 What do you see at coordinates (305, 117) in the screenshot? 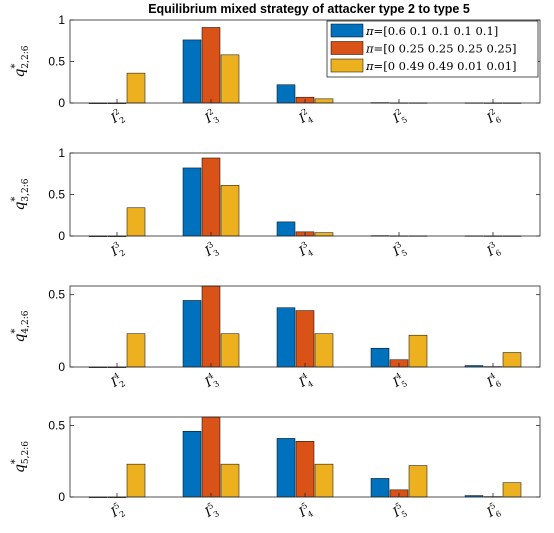
I see `x-tick-label: I24` at bounding box center [305, 117].